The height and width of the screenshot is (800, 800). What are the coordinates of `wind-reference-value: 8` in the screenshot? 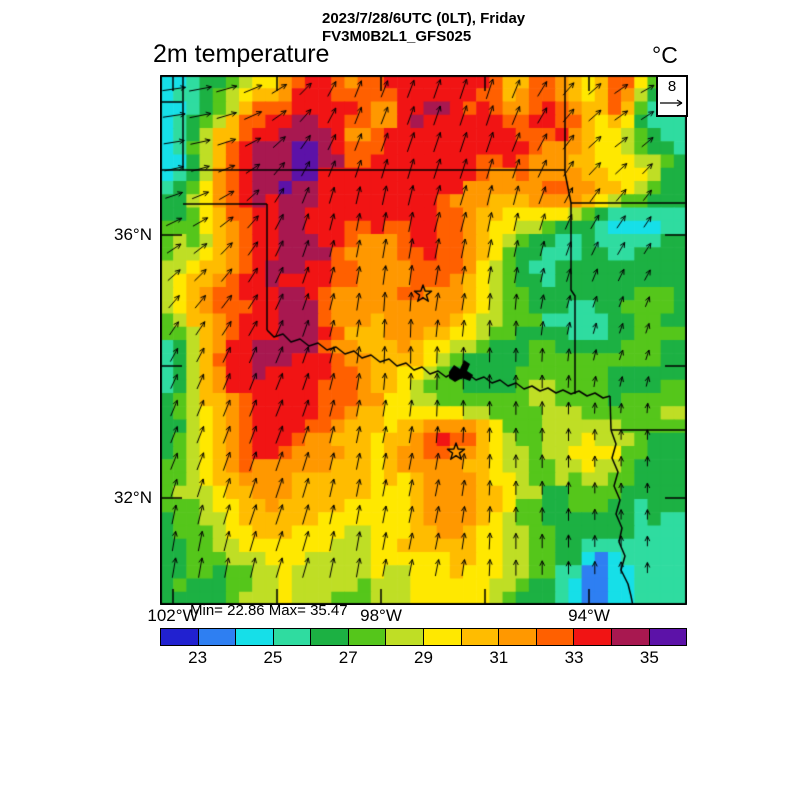 It's located at (672, 86).